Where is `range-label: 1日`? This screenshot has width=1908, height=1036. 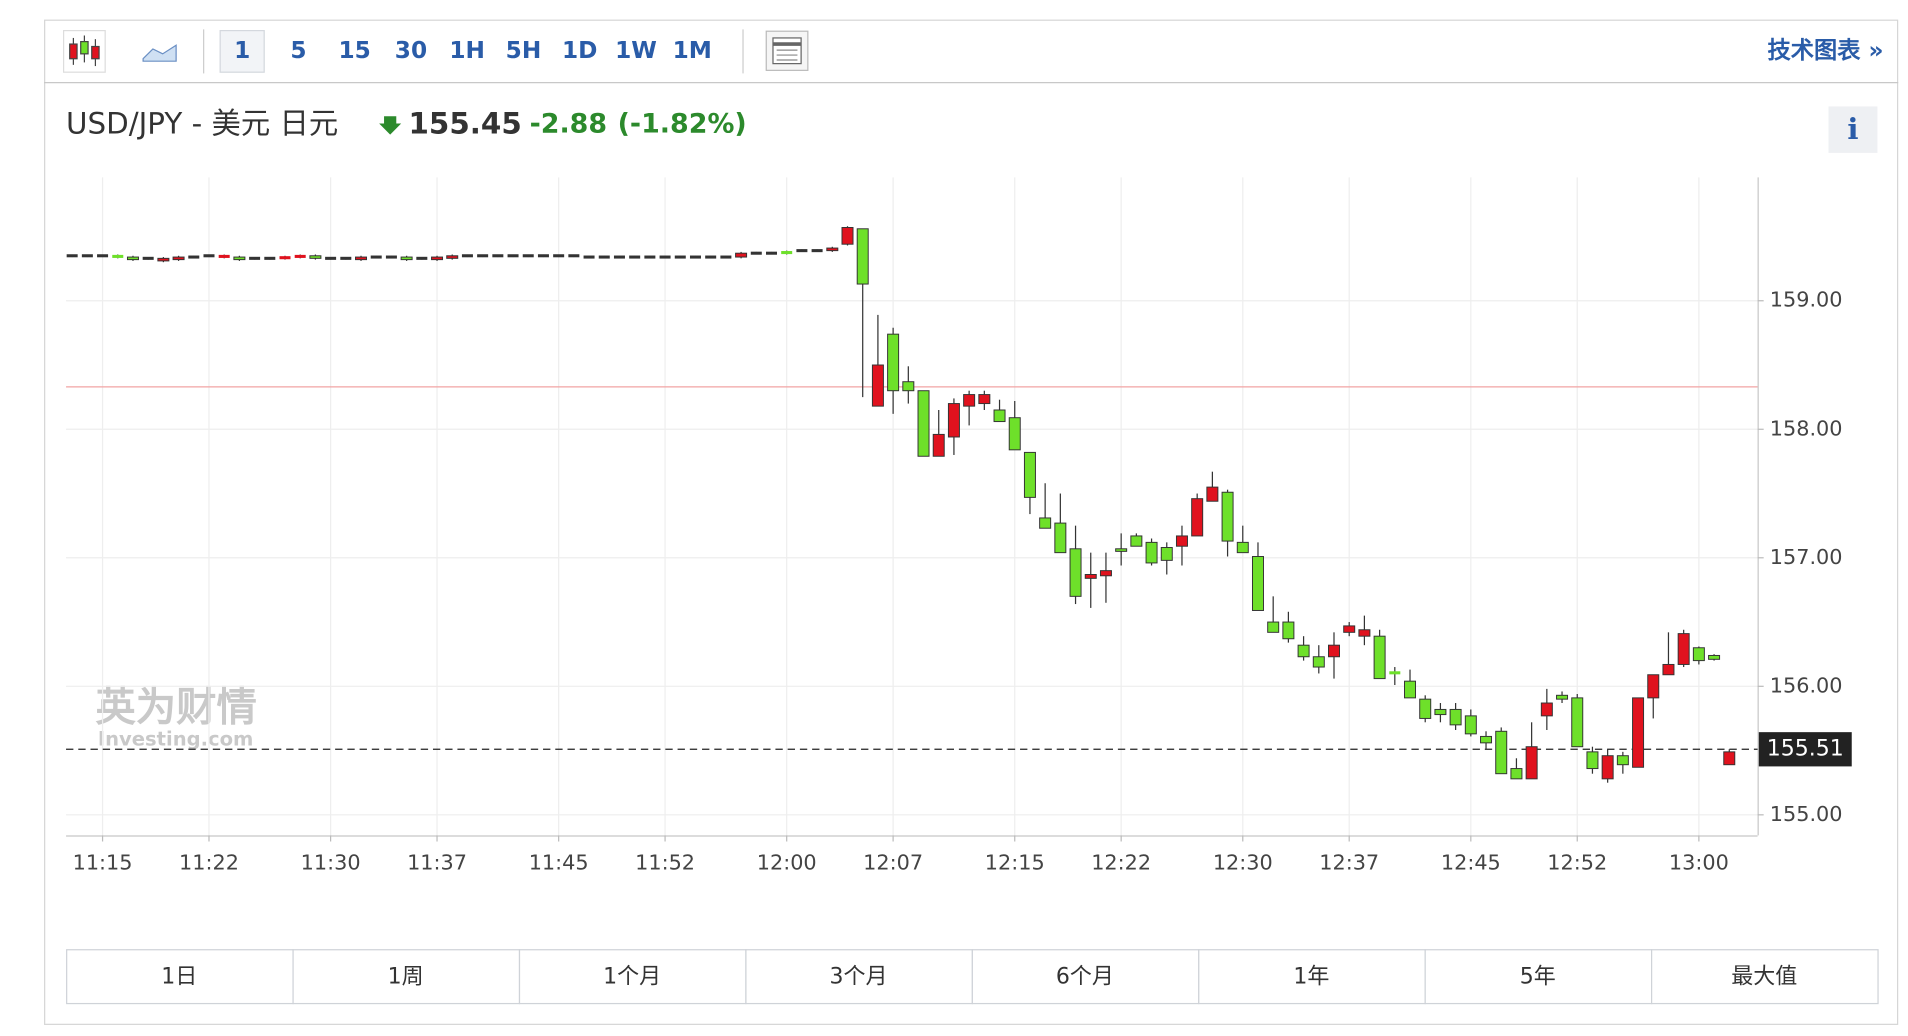 range-label: 1日 is located at coordinates (179, 976).